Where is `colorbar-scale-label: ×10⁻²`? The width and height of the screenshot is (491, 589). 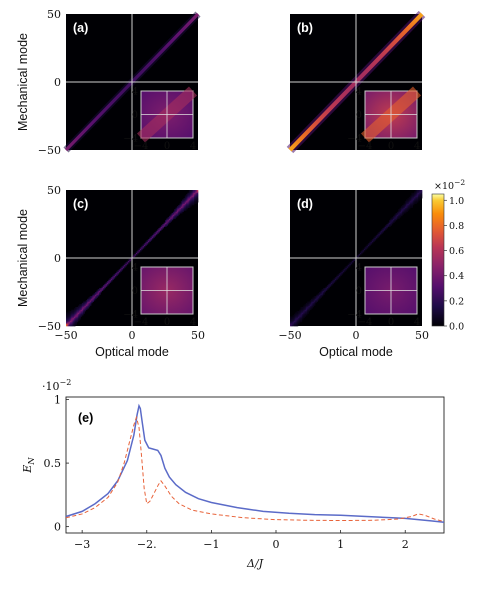
colorbar-scale-label: ×10⁻² is located at coordinates (449, 185).